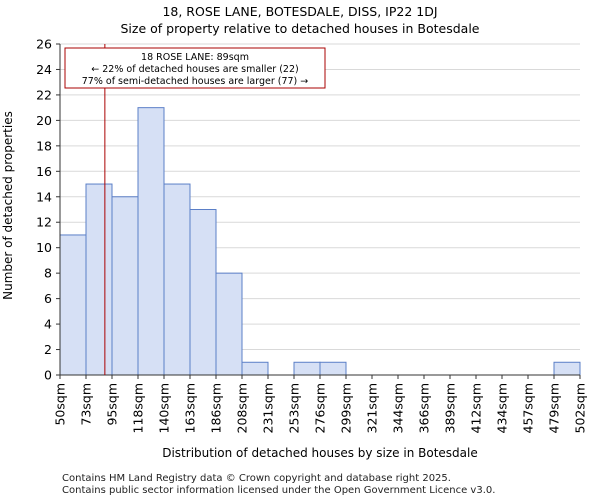 This screenshot has height=500, width=600. What do you see at coordinates (294, 408) in the screenshot?
I see `x-tick-label: 253sqm` at bounding box center [294, 408].